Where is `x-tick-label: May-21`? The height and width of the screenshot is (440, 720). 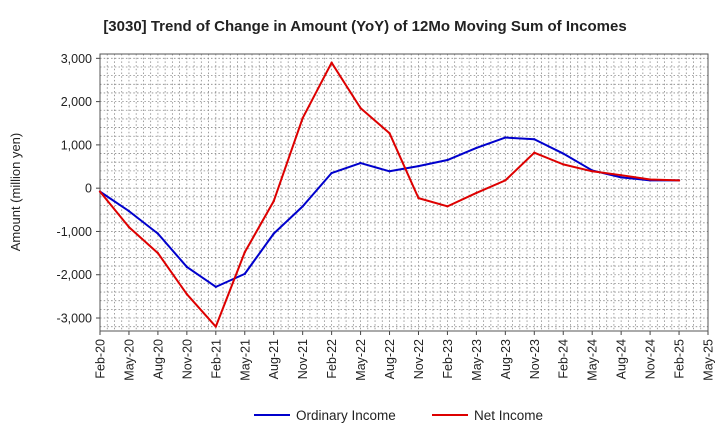 x-tick-label: May-21 is located at coordinates (245, 360).